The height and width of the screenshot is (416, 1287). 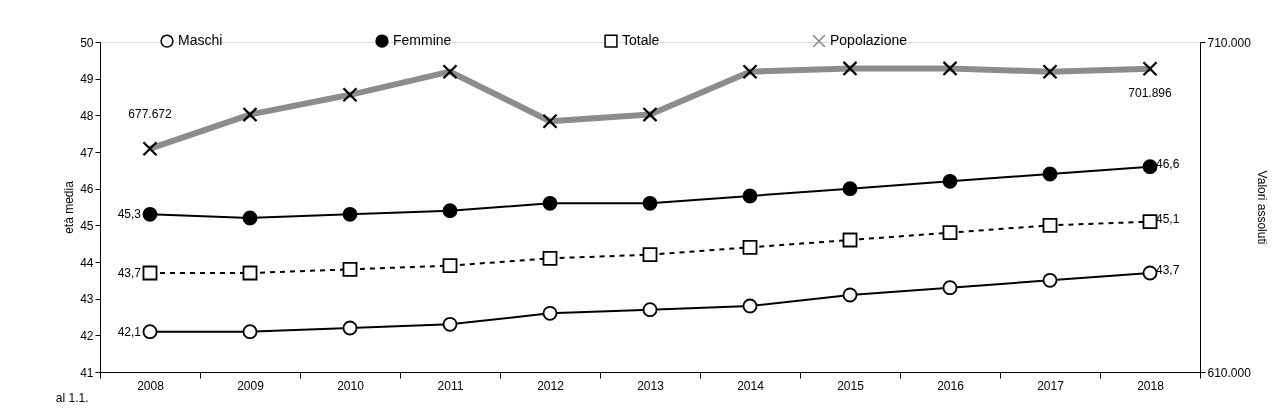 I want to click on legend-label: Popolazione, so click(x=869, y=40).